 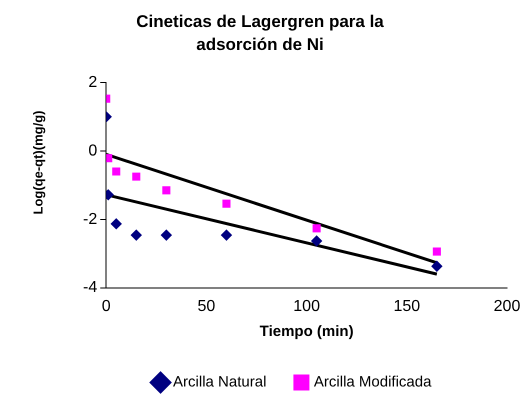 I want to click on x-tick-label: 150, so click(x=406, y=306).